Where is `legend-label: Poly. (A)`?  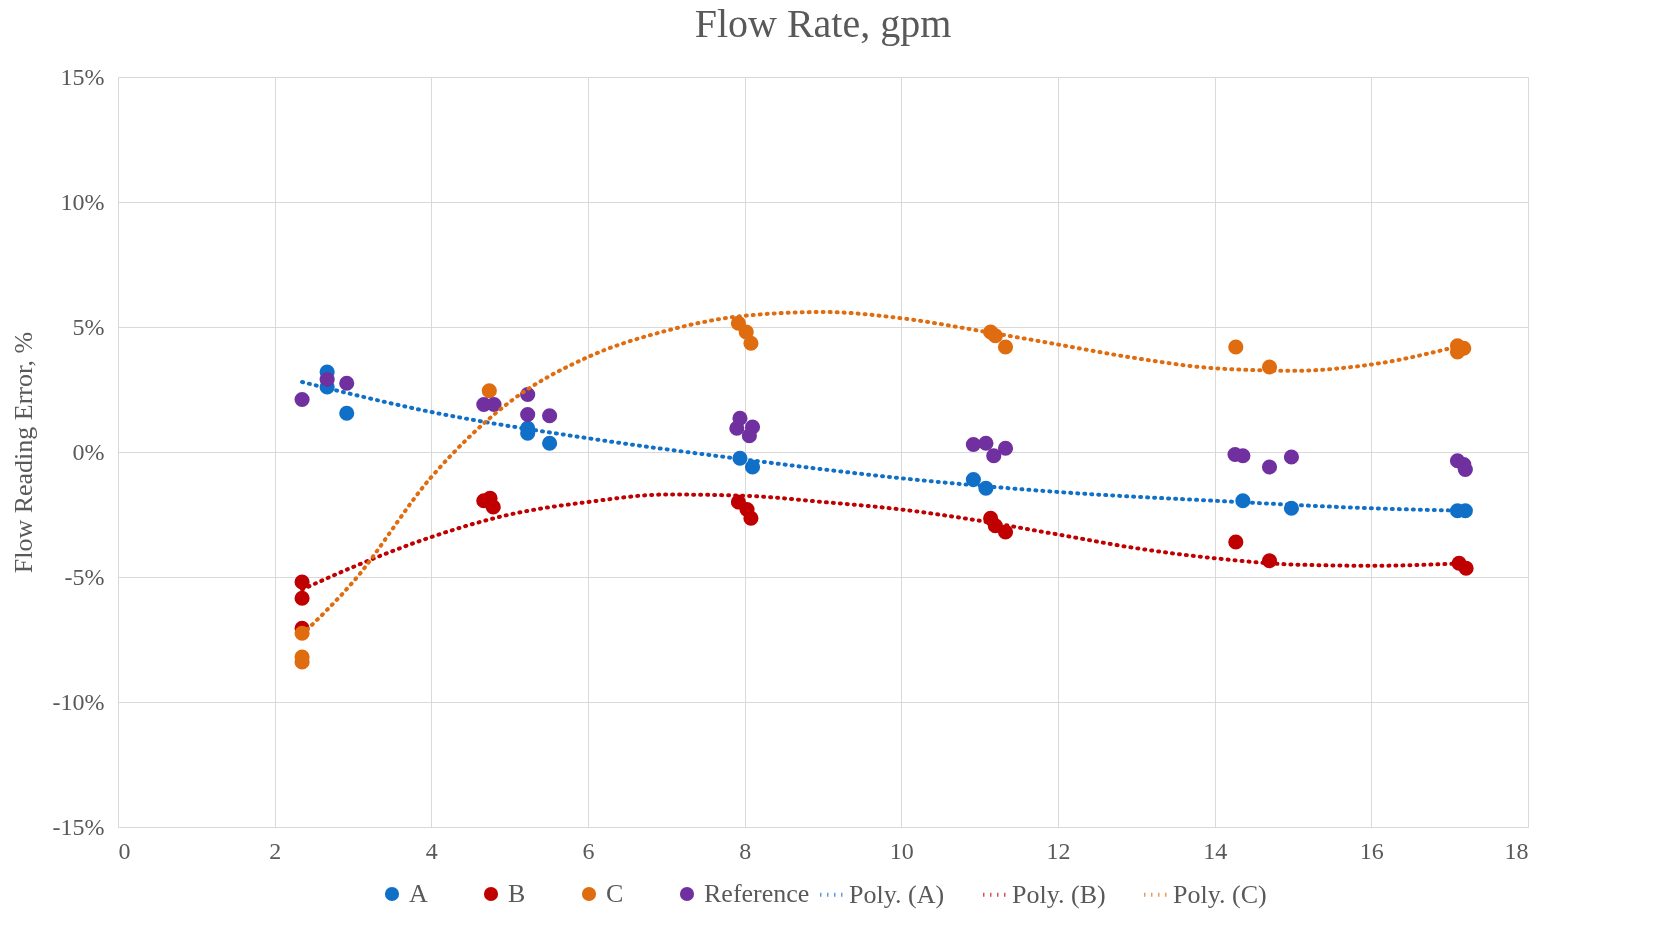 legend-label: Poly. (A) is located at coordinates (897, 894).